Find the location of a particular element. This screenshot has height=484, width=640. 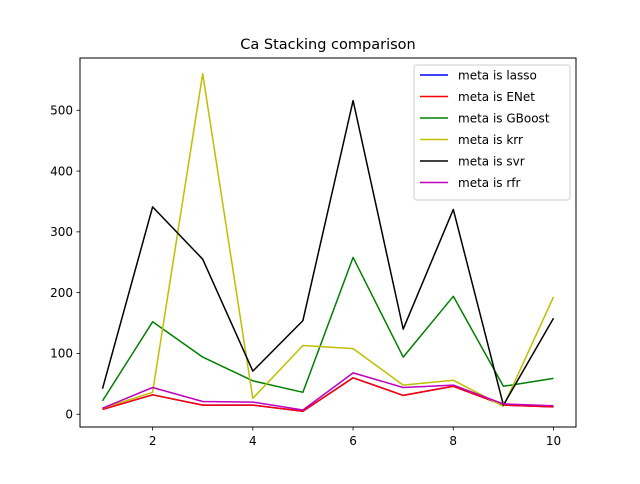

legend-box is located at coordinates (492, 132).